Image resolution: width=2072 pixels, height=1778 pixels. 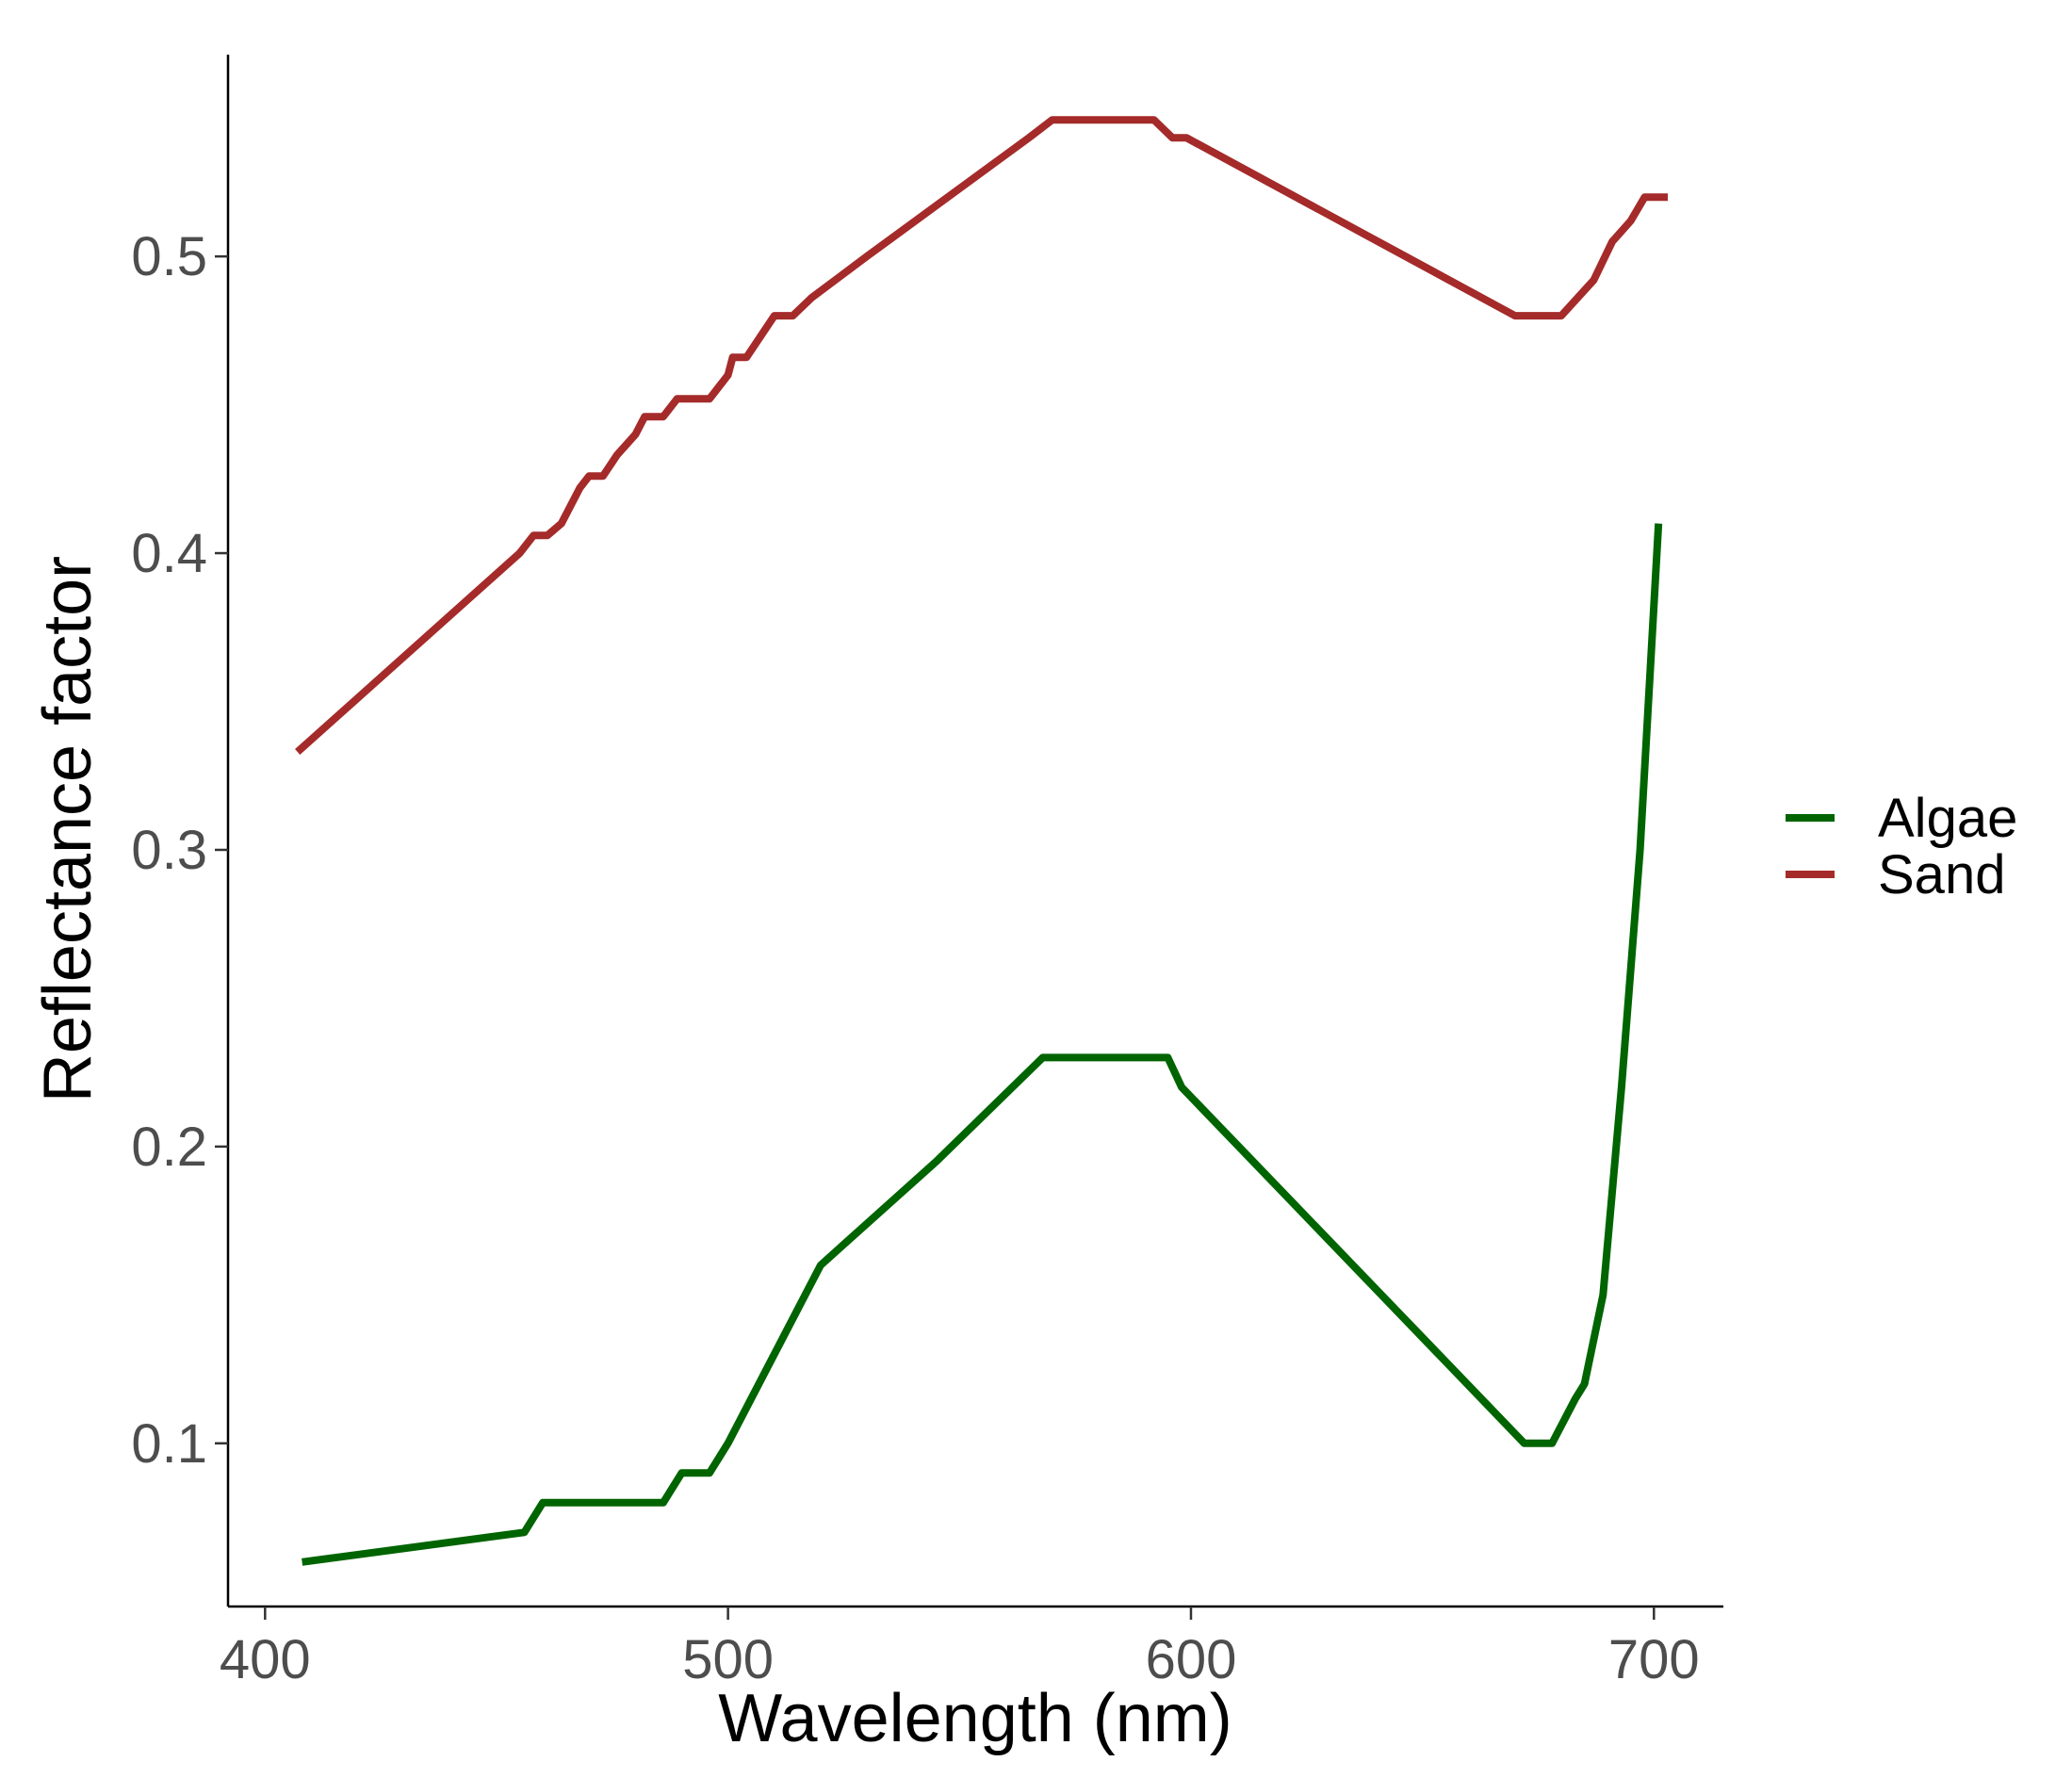 What do you see at coordinates (1941, 874) in the screenshot?
I see `legend-label-sand: Sand` at bounding box center [1941, 874].